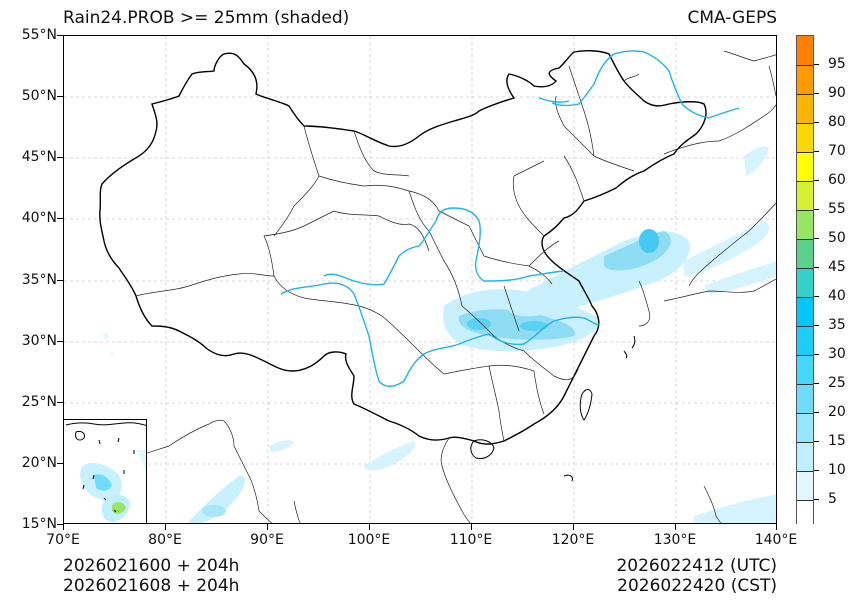 This screenshot has width=860, height=610. I want to click on x-tick-label: 110°E, so click(471, 540).